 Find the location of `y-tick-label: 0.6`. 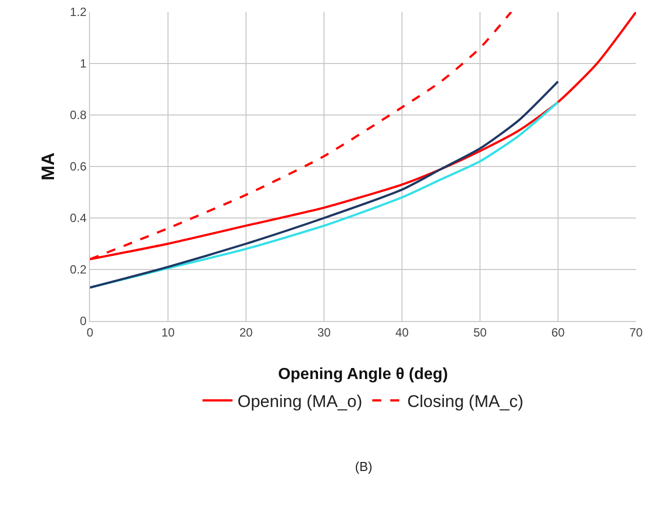

y-tick-label: 0.6 is located at coordinates (78, 167).